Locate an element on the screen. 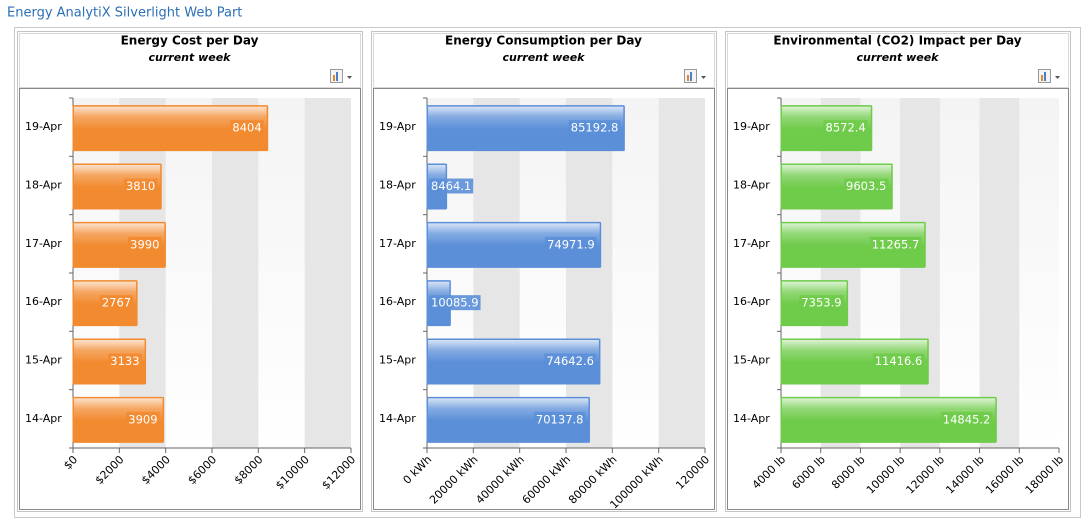 Image resolution: width=1086 pixels, height=521 pixels. value-label: 3133 is located at coordinates (124, 361).